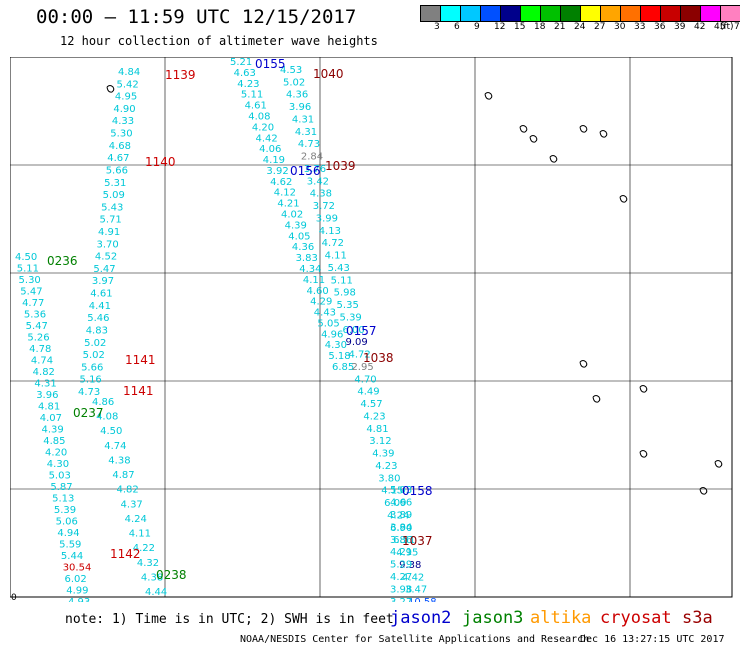  What do you see at coordinates (70, 545) in the screenshot?
I see `swh-value: 5.59` at bounding box center [70, 545].